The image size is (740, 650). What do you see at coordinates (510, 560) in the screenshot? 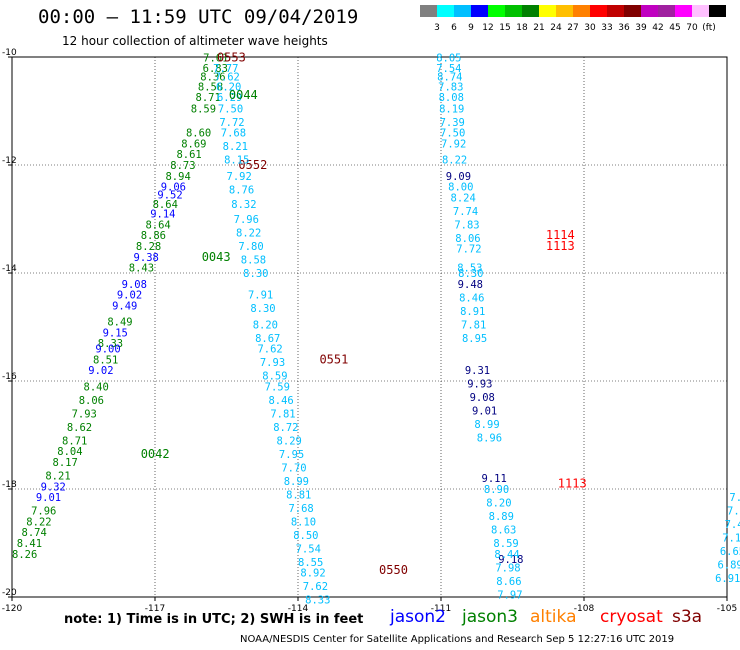
I see `wave-height-label: 9.18` at bounding box center [510, 560].